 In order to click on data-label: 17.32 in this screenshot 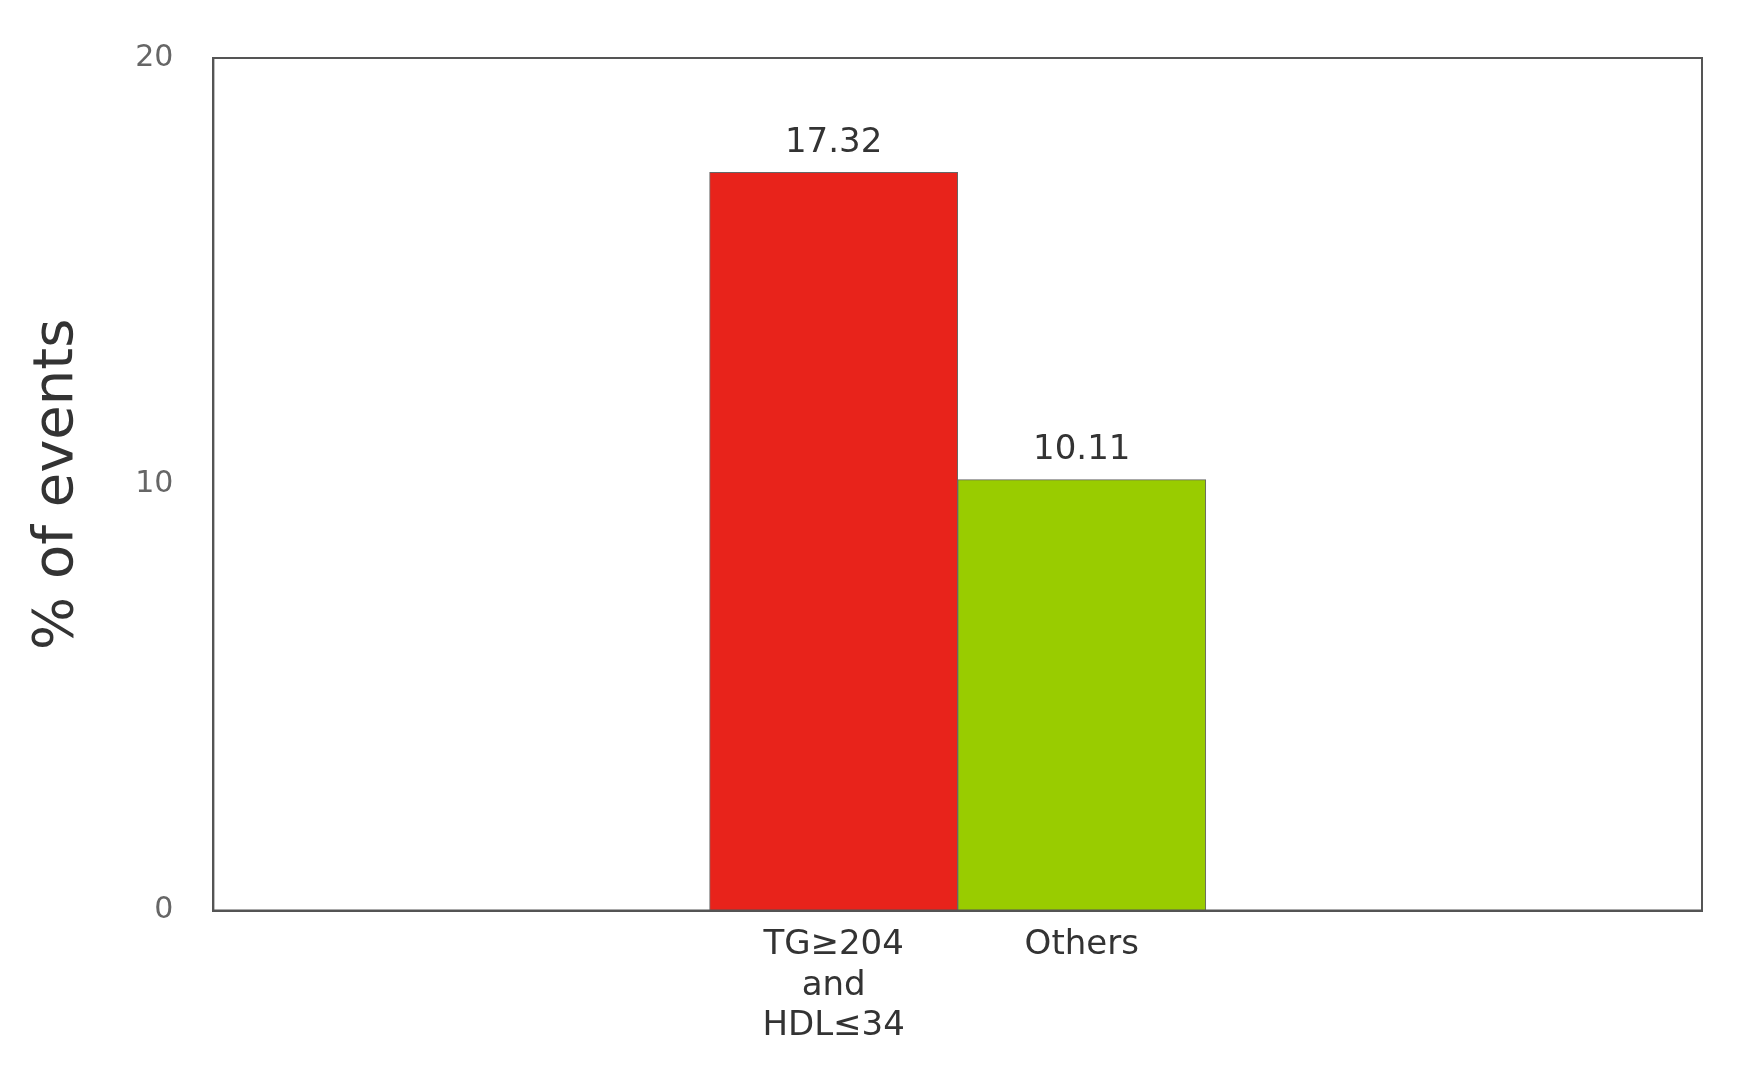, I will do `click(833, 140)`.